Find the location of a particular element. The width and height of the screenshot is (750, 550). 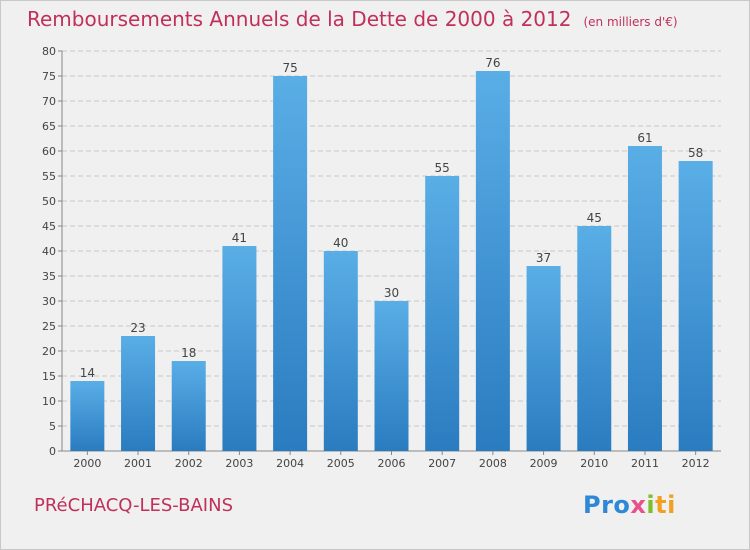

unit-label: (en milliers d'€) is located at coordinates (630, 22).